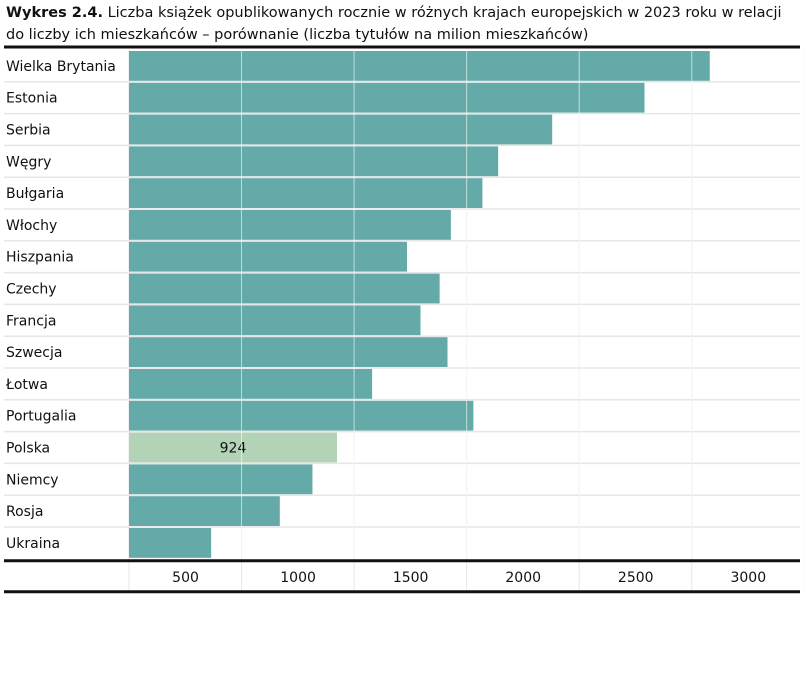  I want to click on category-label: Portugalia, so click(41, 417).